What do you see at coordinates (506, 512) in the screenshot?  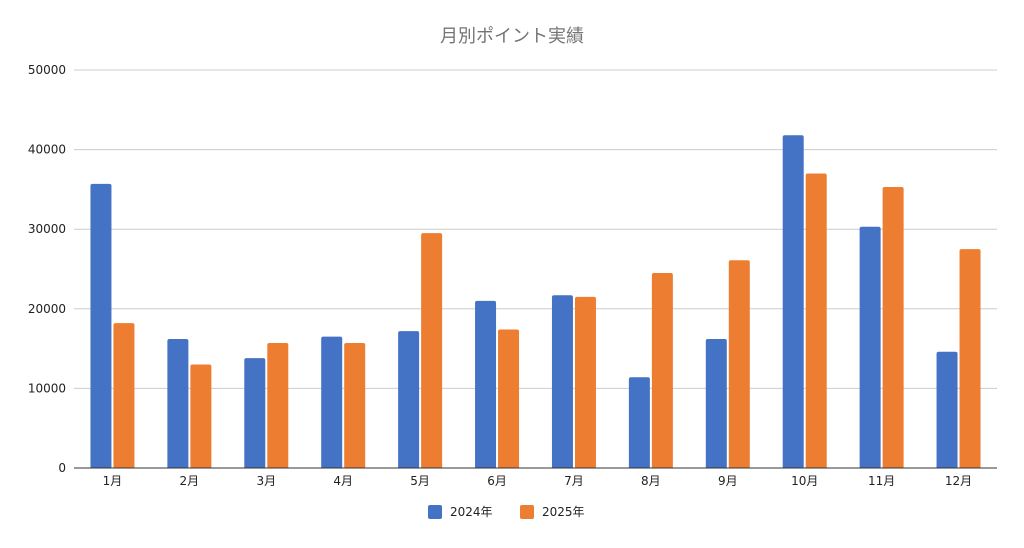 I see `legend: 2024年 2025年` at bounding box center [506, 512].